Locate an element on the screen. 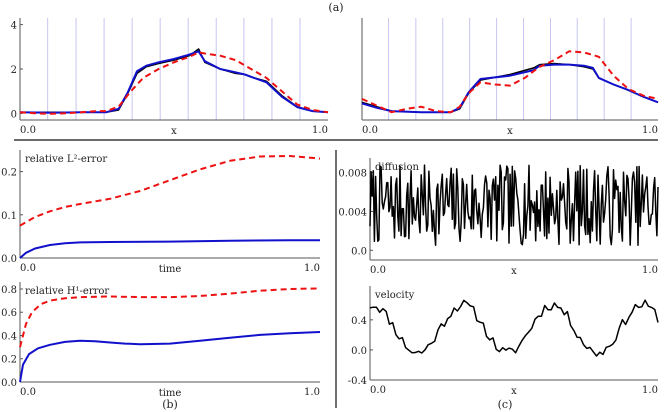 The width and height of the screenshot is (672, 412). y-tick-label: 4 is located at coordinates (14, 26).